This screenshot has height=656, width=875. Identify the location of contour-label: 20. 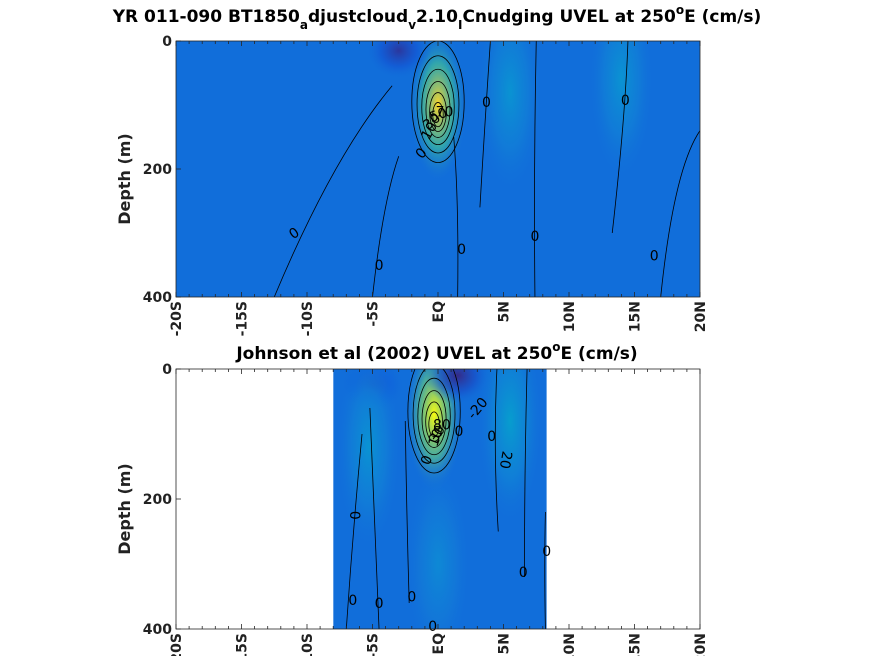
(505, 460).